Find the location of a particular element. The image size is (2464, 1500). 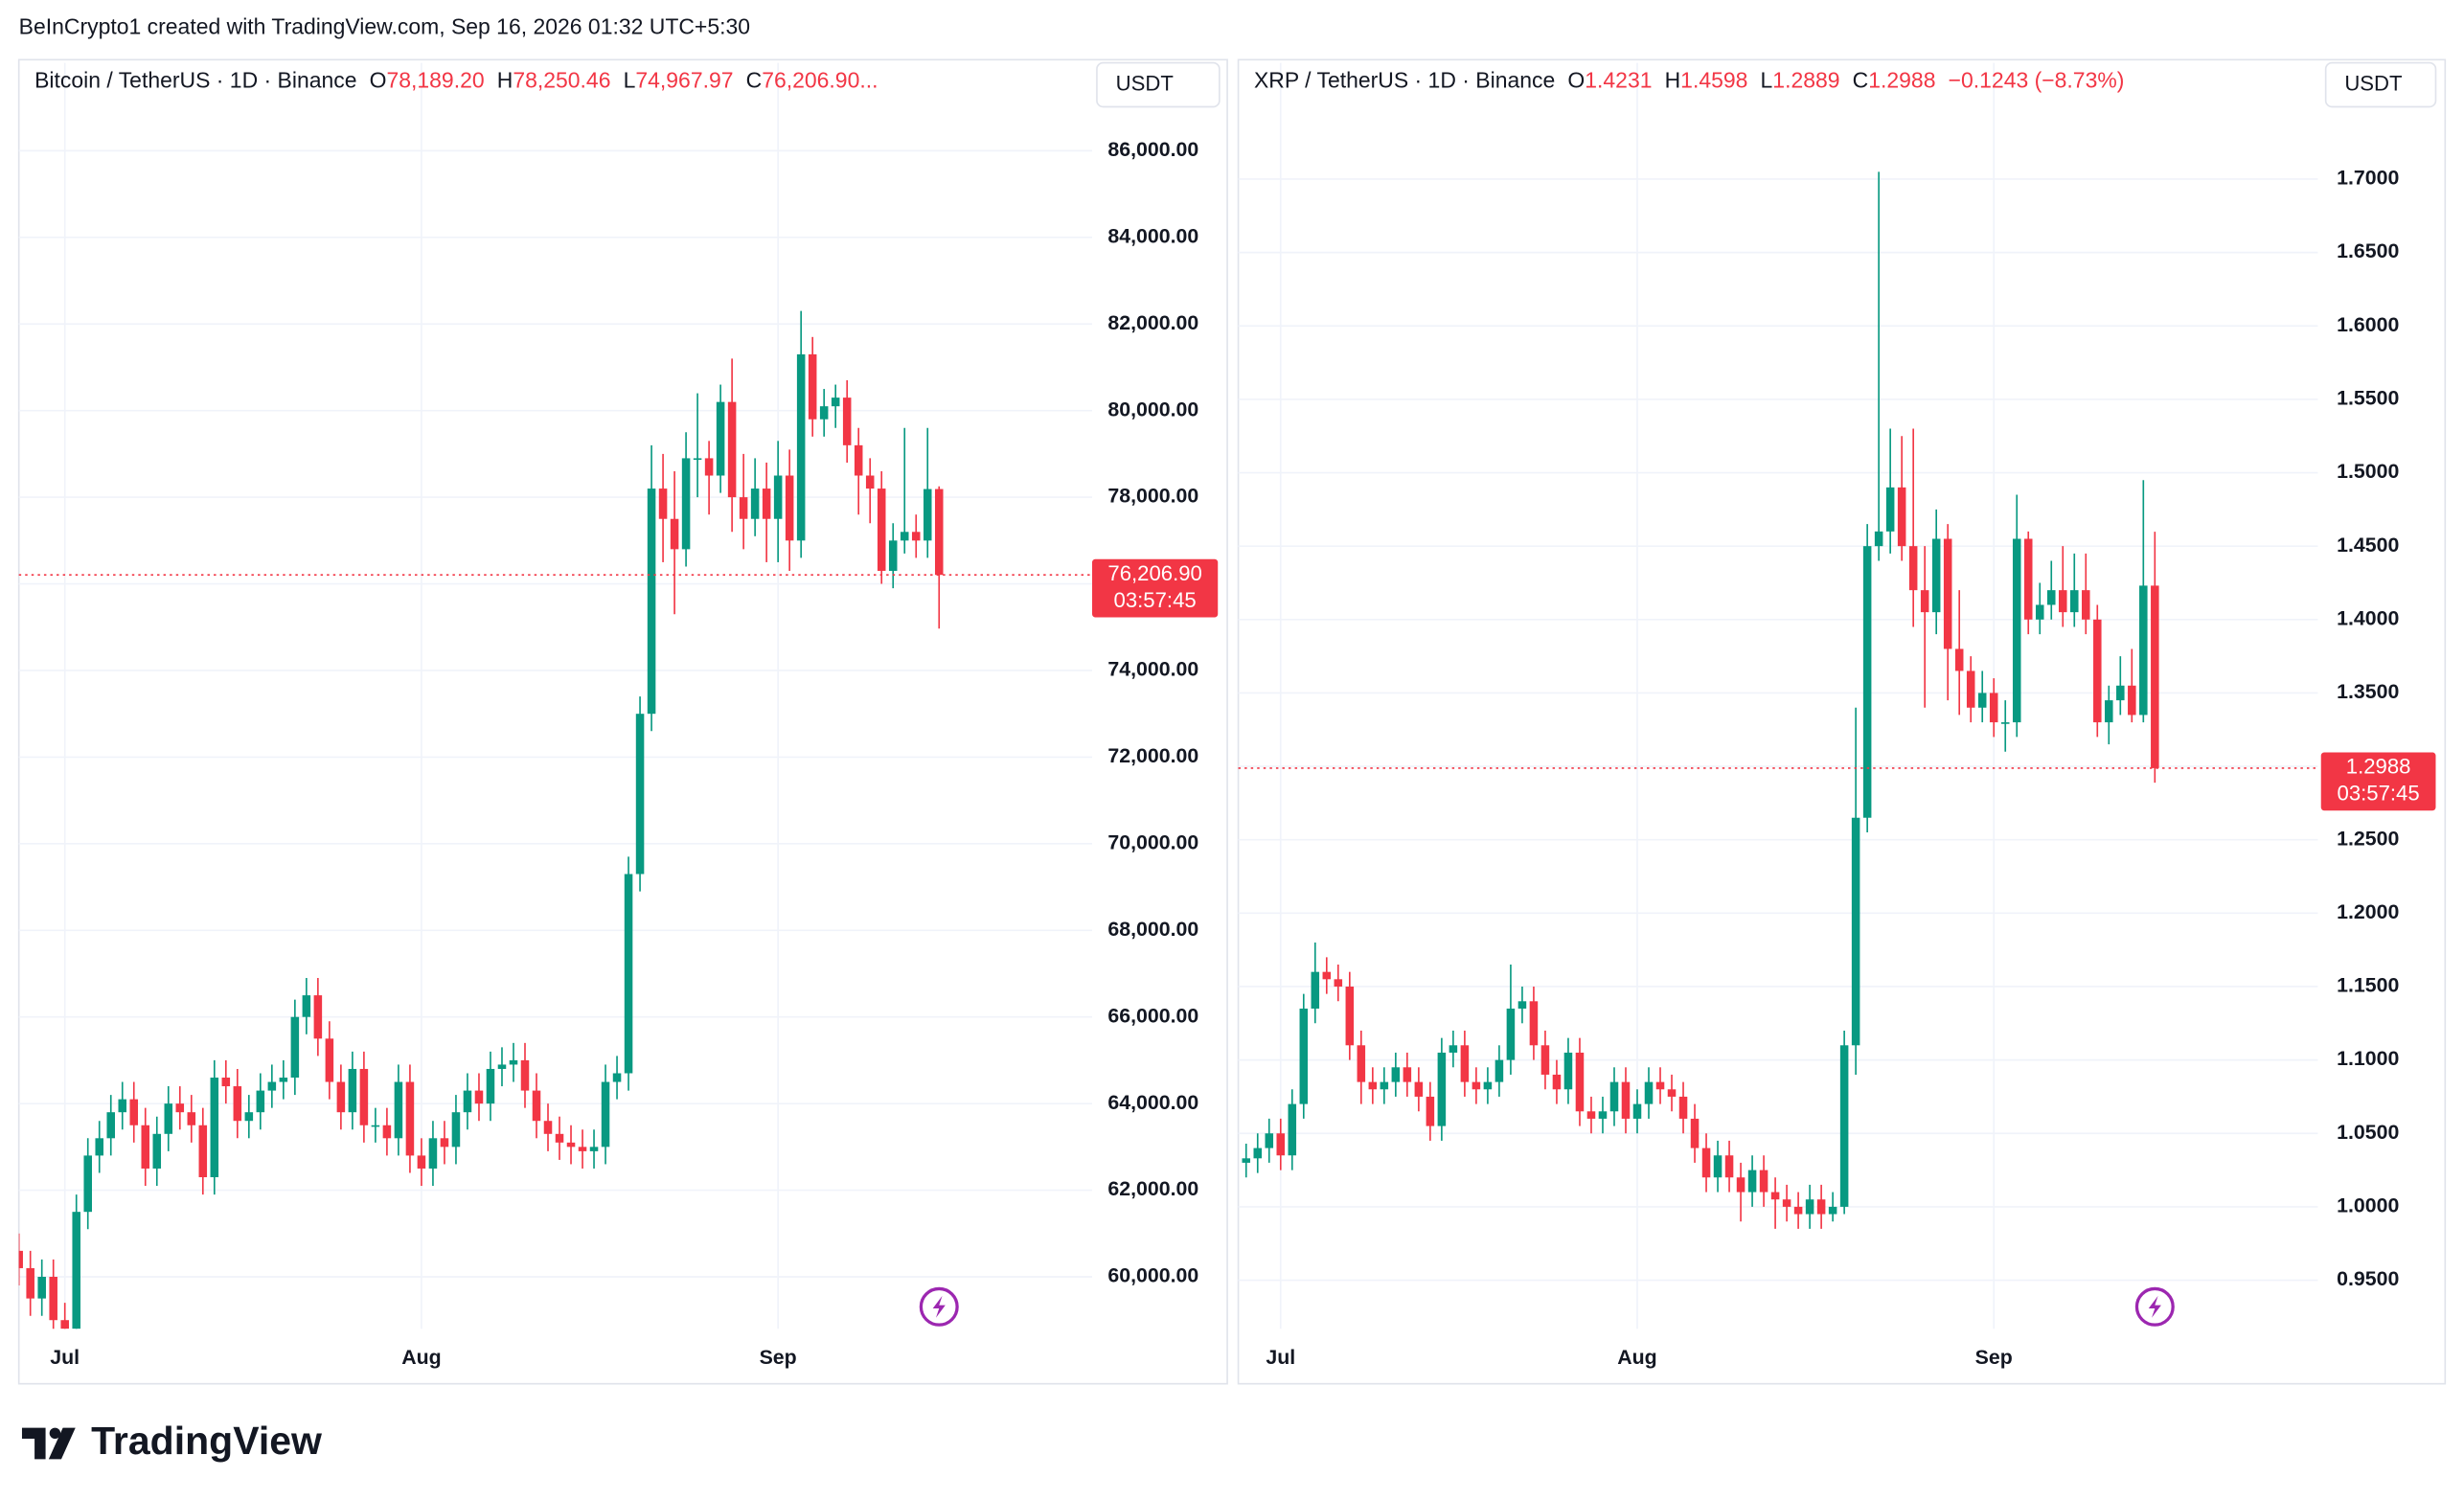

legend-value: 1.4598 is located at coordinates (1713, 79).